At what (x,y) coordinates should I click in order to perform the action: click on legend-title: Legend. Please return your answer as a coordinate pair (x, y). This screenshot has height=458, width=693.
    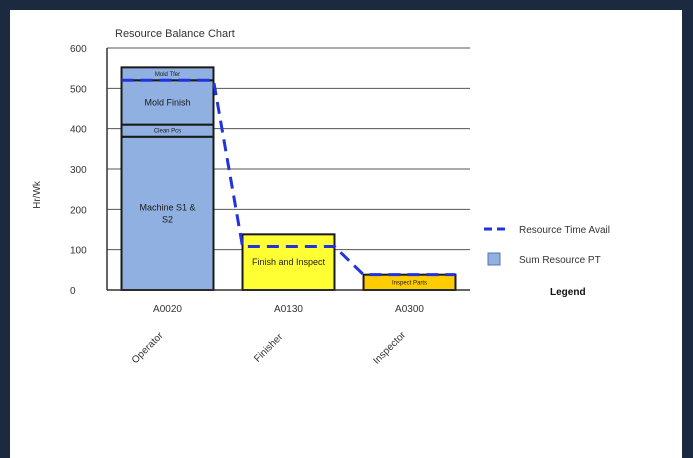
    Looking at the image, I should click on (568, 292).